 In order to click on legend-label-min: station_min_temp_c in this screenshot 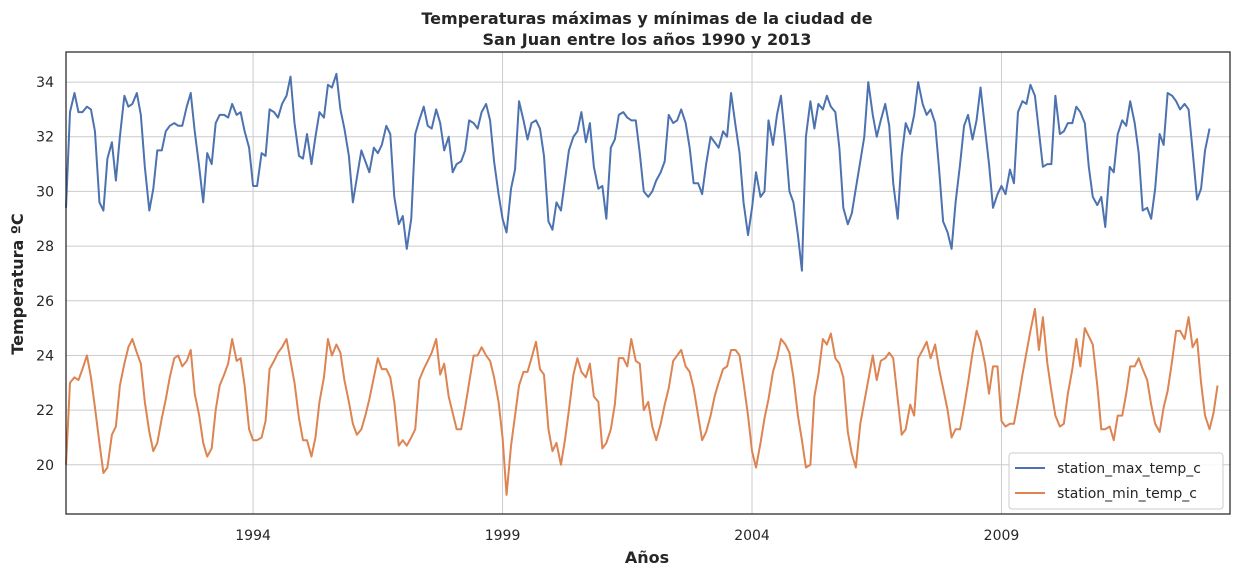, I will do `click(1127, 494)`.